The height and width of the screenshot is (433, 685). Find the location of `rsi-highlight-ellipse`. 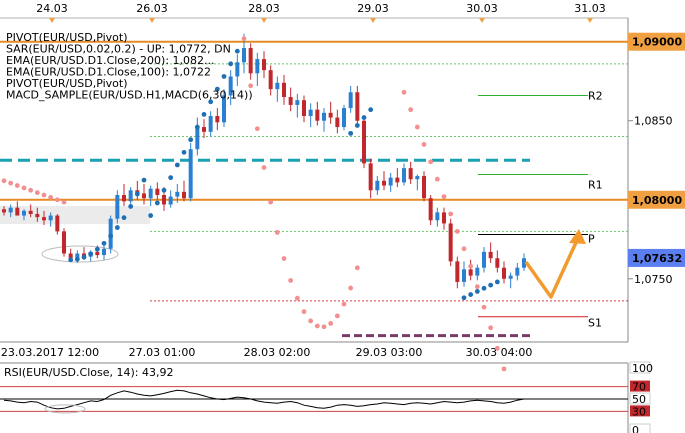

rsi-highlight-ellipse is located at coordinates (65, 409).